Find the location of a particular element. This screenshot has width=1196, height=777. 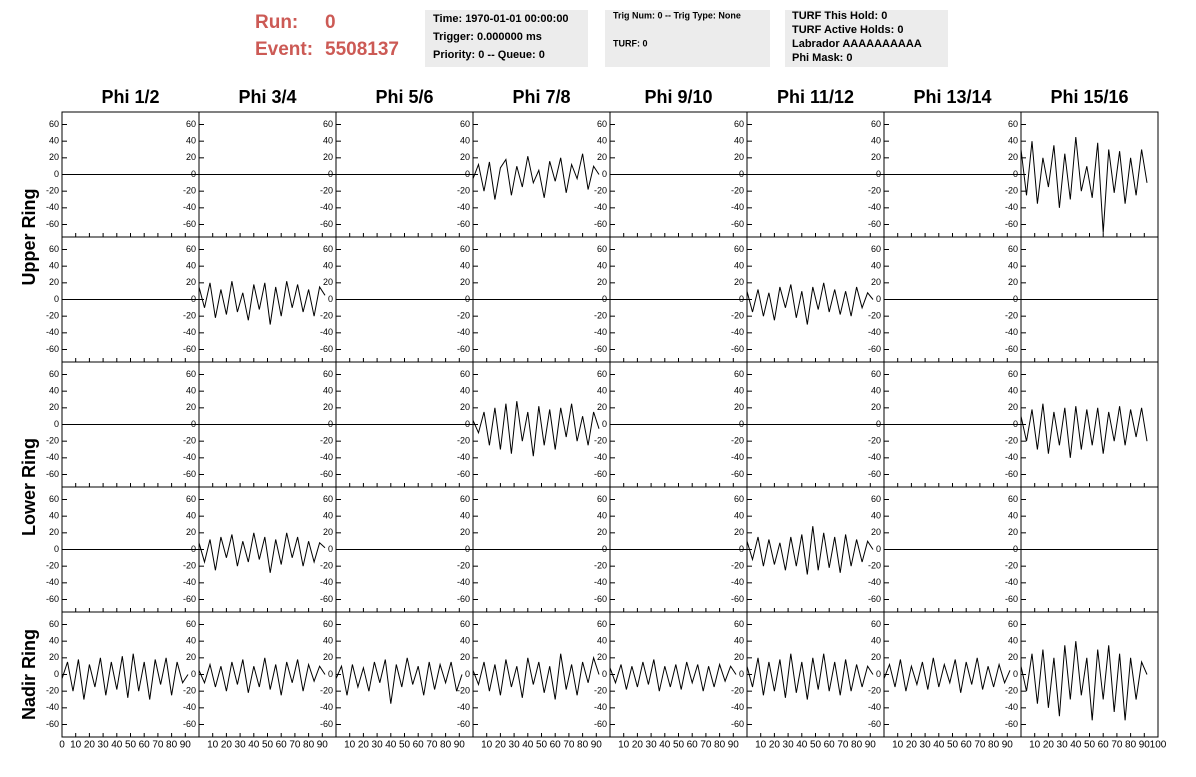

x-tick-label: 0 is located at coordinates (62, 745).